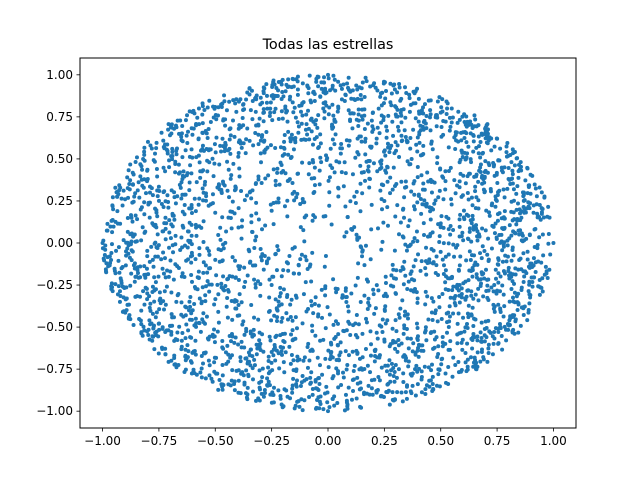 Image resolution: width=640 pixels, height=480 pixels. I want to click on y-tick-label: 1.00, so click(59, 75).